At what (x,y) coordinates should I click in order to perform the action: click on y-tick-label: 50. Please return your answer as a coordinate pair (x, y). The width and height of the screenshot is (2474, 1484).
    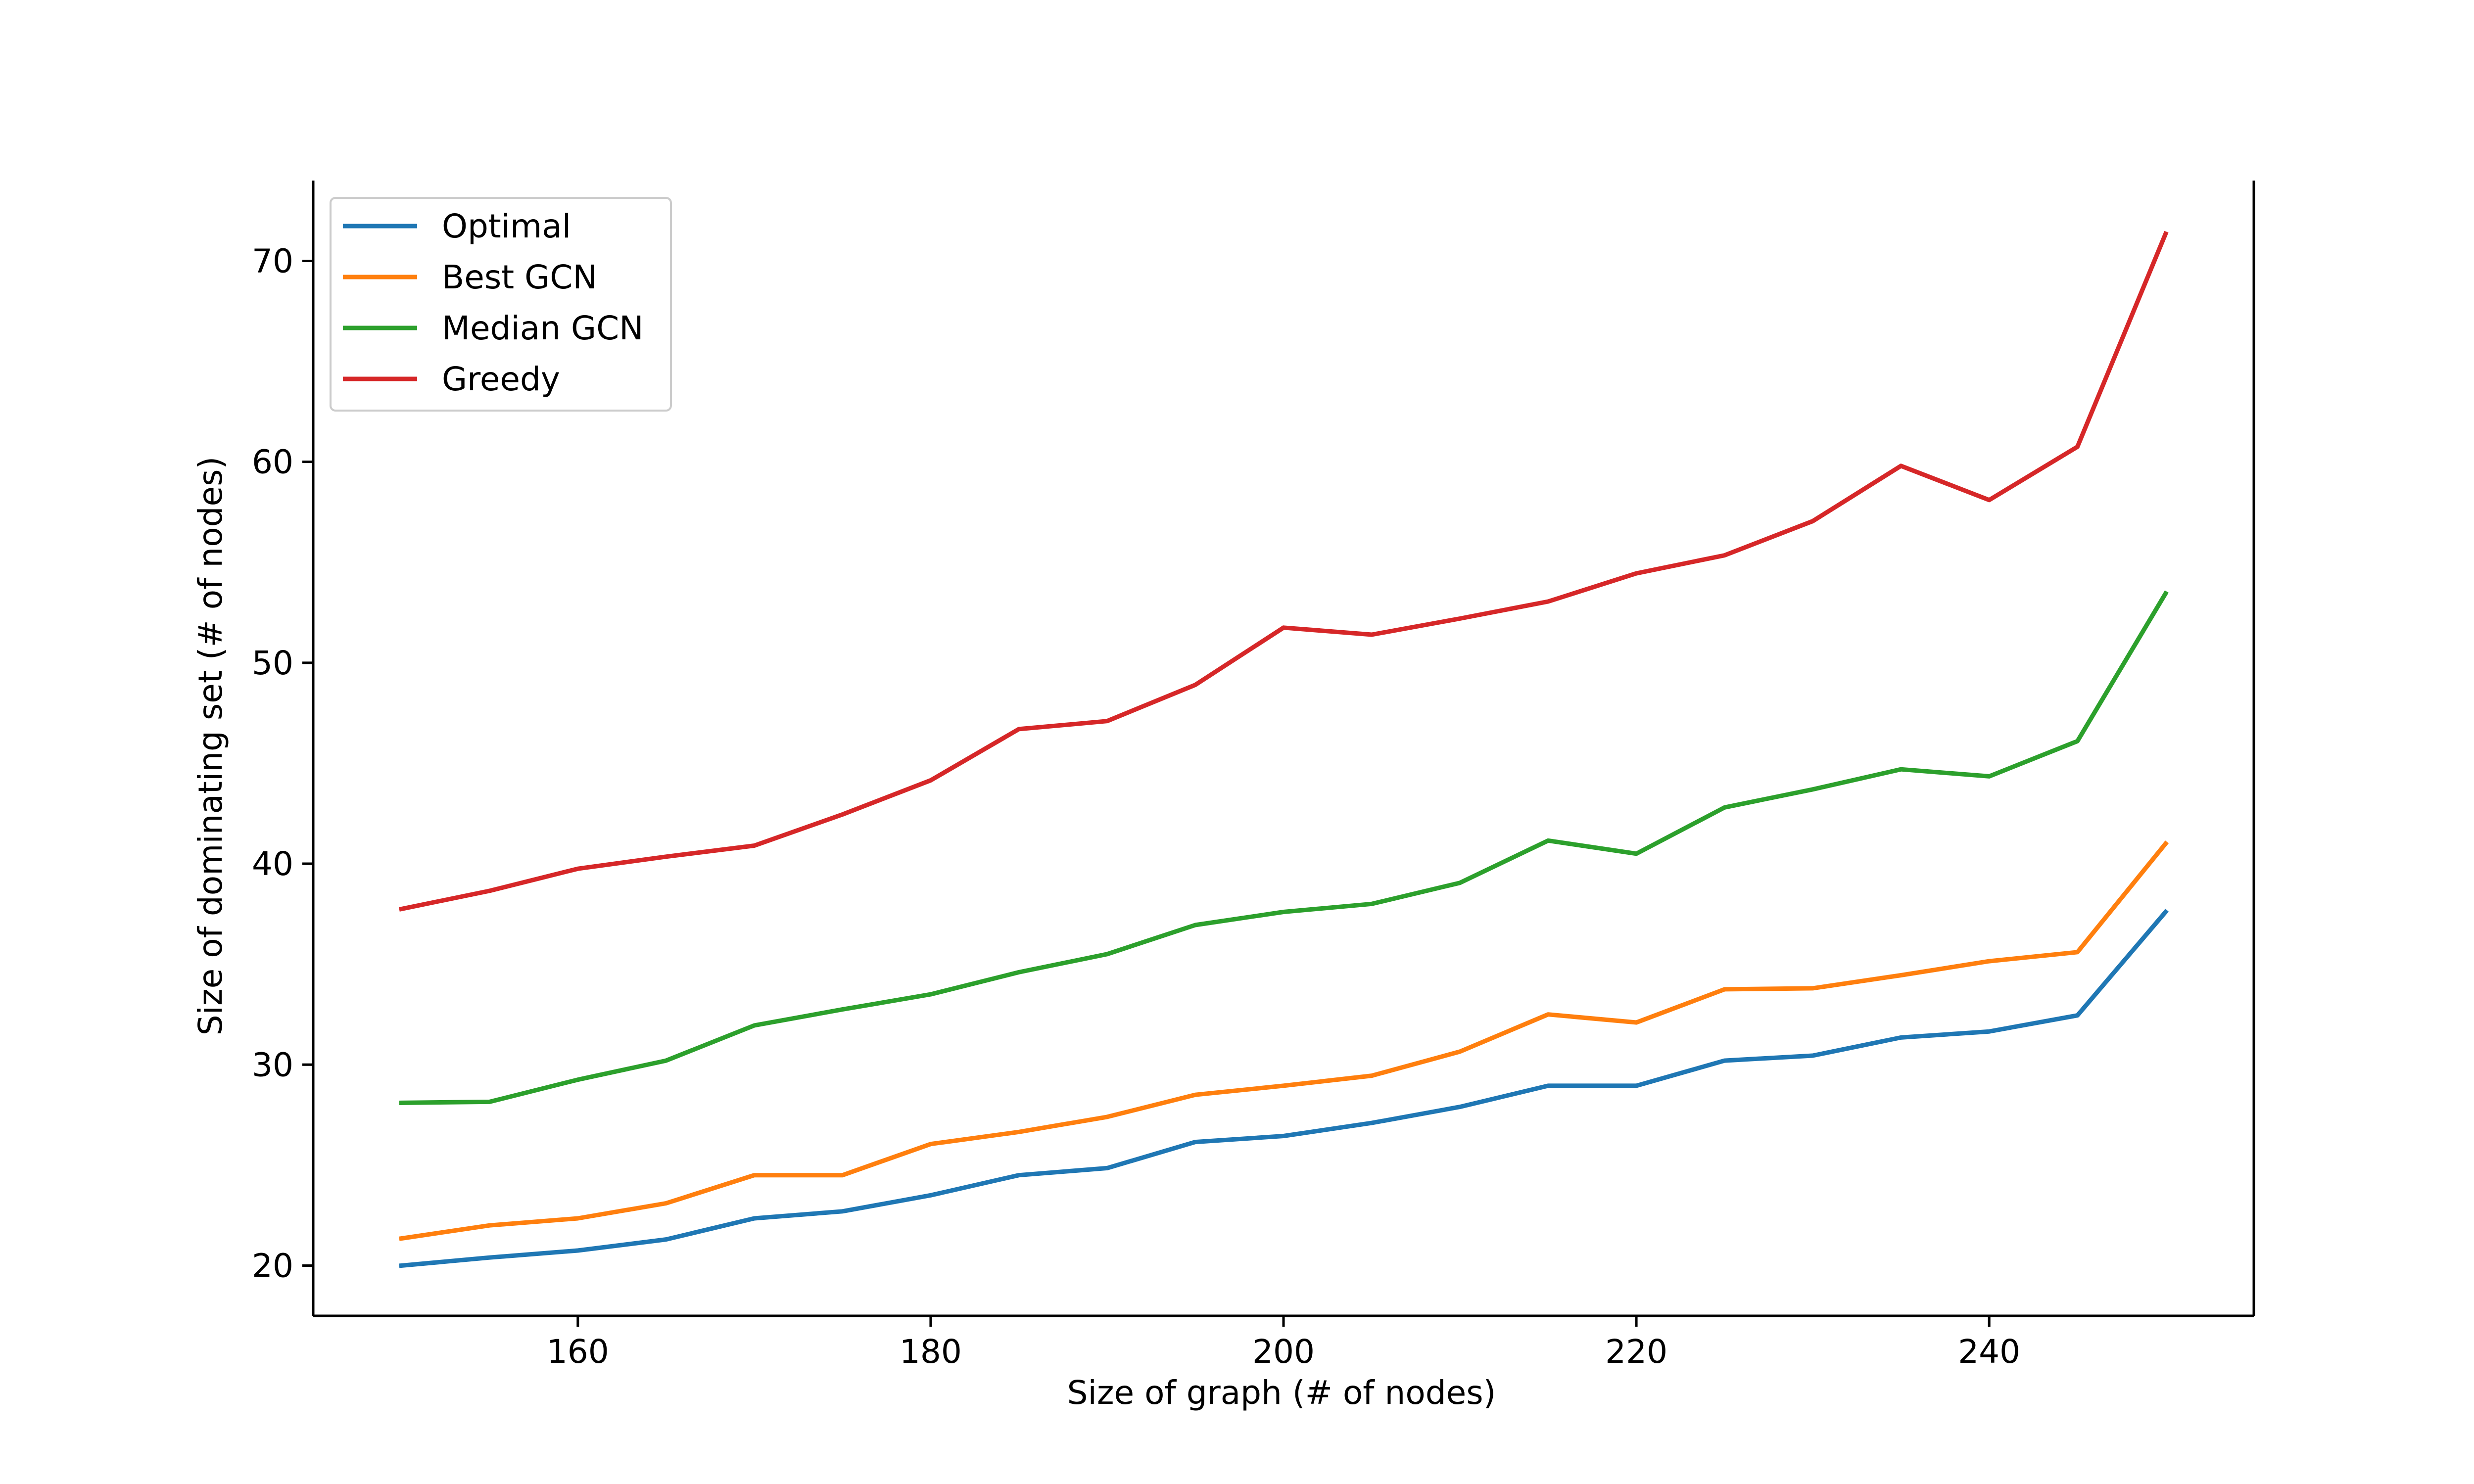
    Looking at the image, I should click on (273, 663).